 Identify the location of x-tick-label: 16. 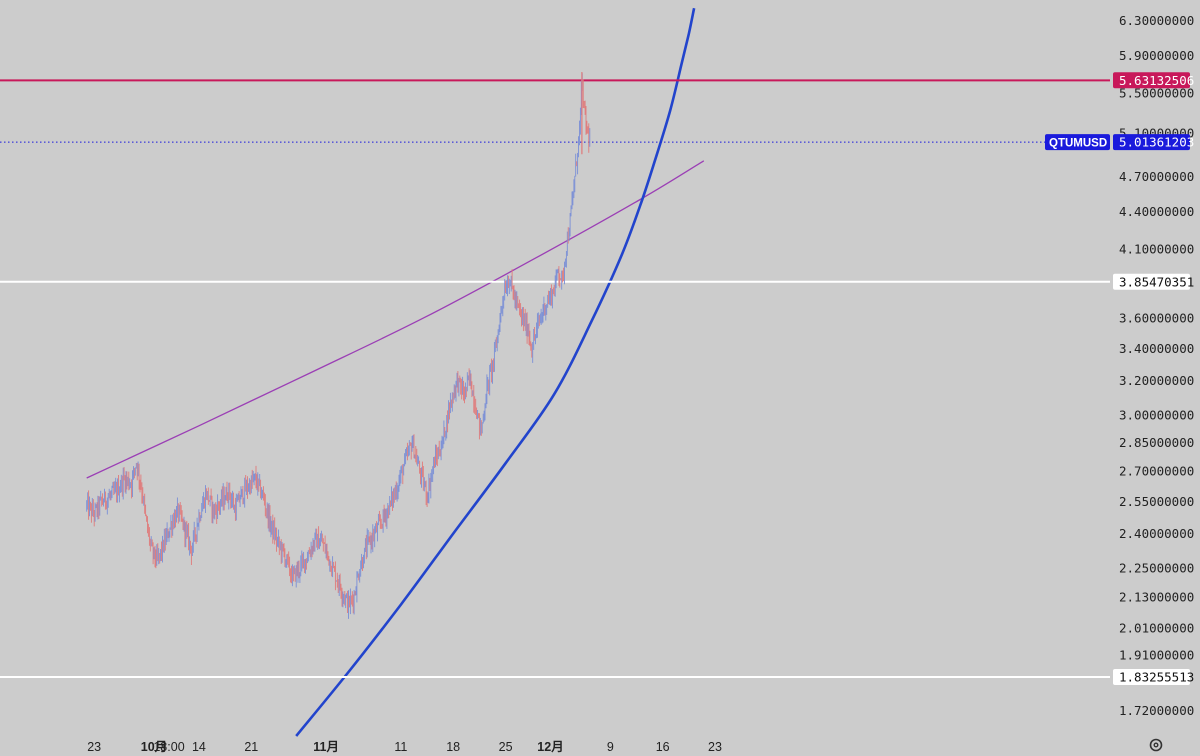
(663, 747).